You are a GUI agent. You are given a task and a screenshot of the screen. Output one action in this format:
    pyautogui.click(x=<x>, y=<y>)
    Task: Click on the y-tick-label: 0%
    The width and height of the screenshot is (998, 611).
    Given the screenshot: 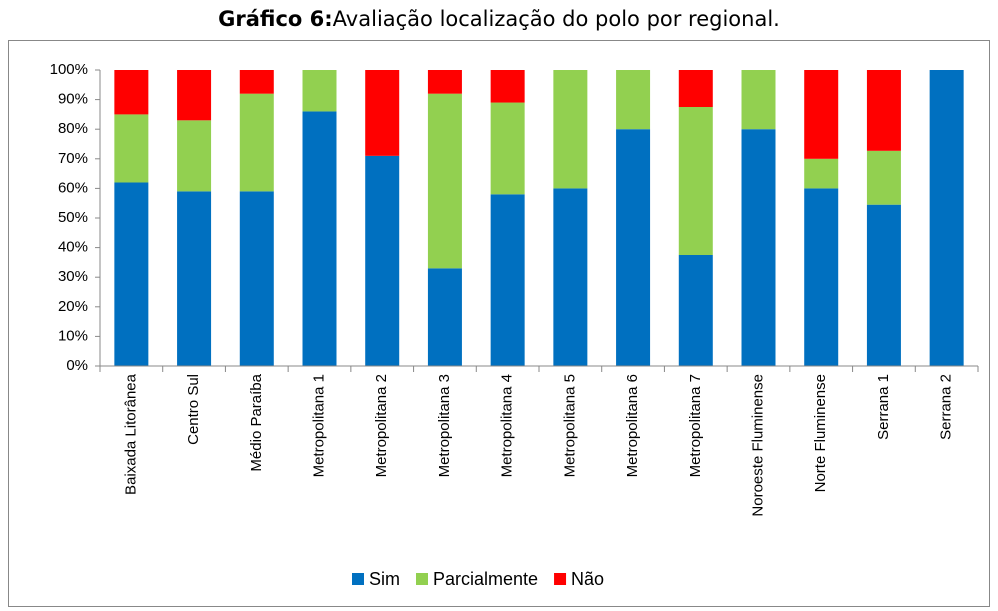 What is the action you would take?
    pyautogui.click(x=77, y=365)
    